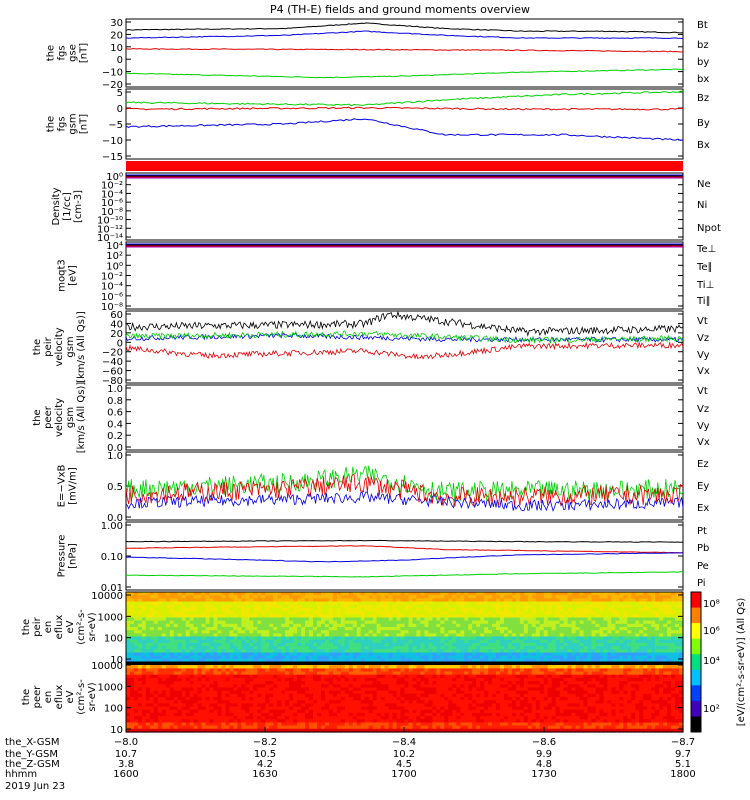  I want to click on plot-area, so click(404, 417).